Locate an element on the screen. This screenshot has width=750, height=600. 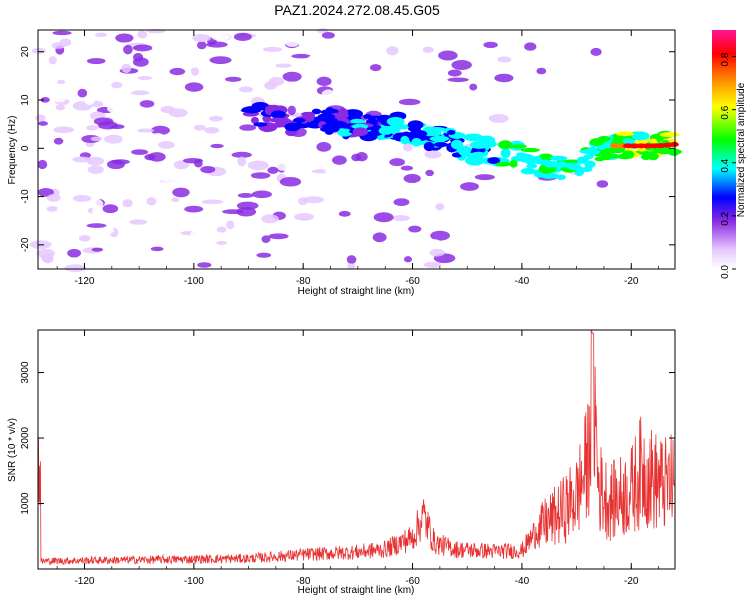
heatmap-y-tick-label: 20 is located at coordinates (25, 52).